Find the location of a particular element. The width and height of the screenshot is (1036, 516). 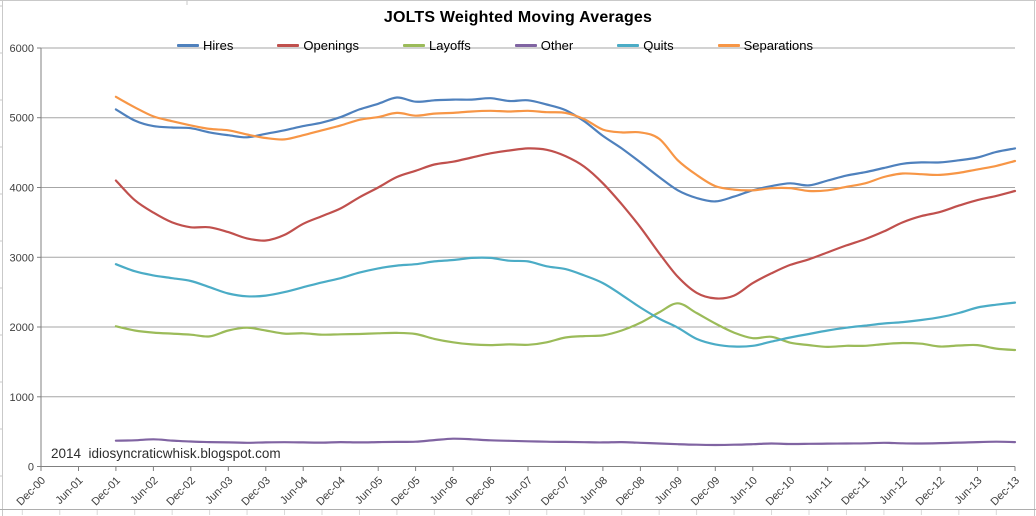

legend-swatch-layoffs is located at coordinates (414, 45).